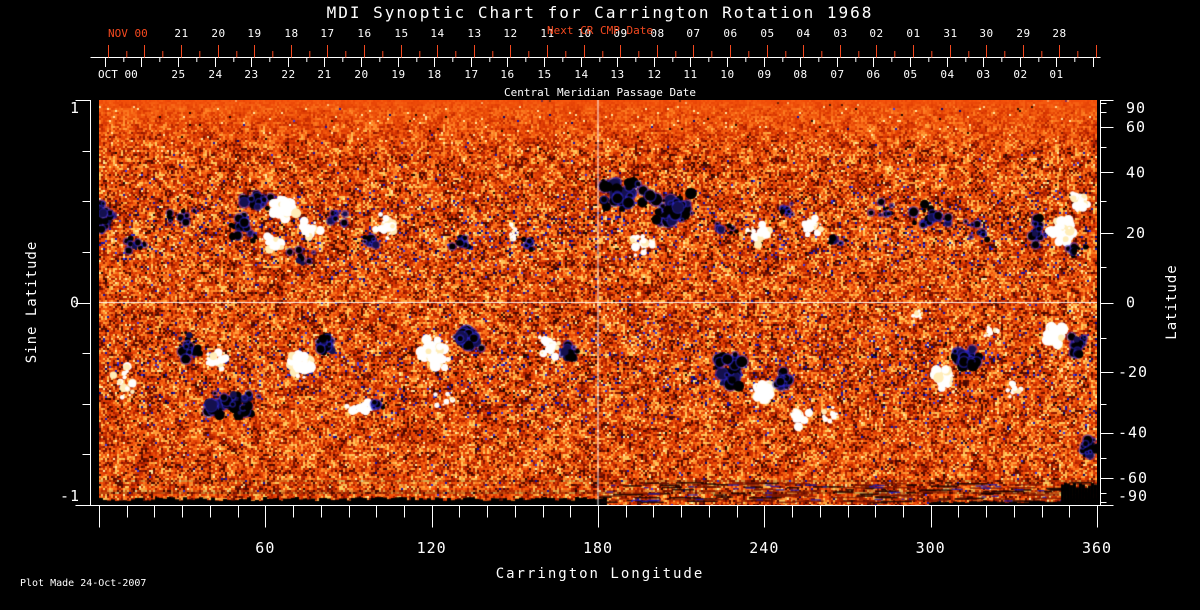 This screenshot has width=1200, height=610. Describe the element at coordinates (83, 583) in the screenshot. I see `plot-made-annotation: Plot Made 24-Oct-2007` at that location.